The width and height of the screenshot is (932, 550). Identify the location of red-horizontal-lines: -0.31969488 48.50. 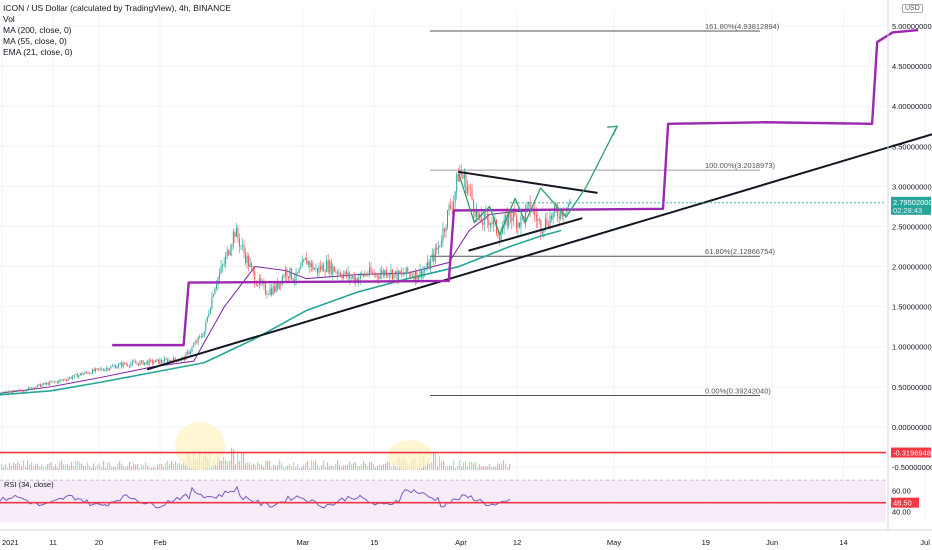
(466, 477).